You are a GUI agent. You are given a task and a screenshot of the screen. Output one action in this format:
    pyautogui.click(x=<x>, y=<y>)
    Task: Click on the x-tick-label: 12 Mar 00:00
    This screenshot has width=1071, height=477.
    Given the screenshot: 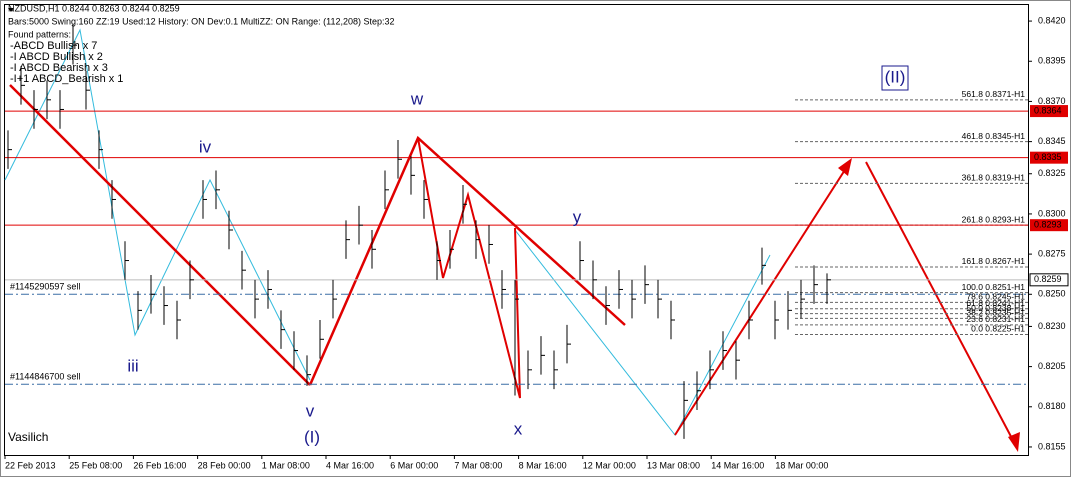 What is the action you would take?
    pyautogui.click(x=609, y=465)
    